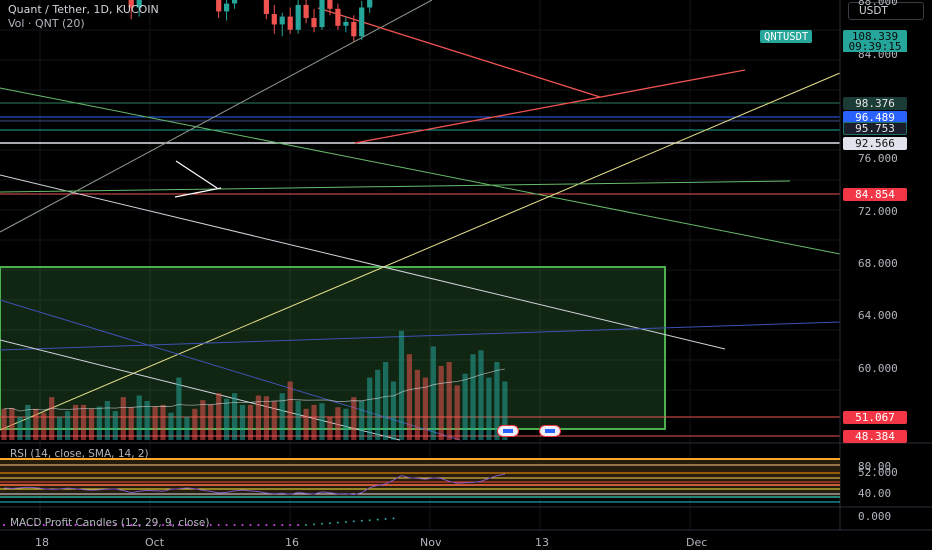 The height and width of the screenshot is (550, 932). What do you see at coordinates (875, 103) in the screenshot?
I see `level-badge-1: 98.376` at bounding box center [875, 103].